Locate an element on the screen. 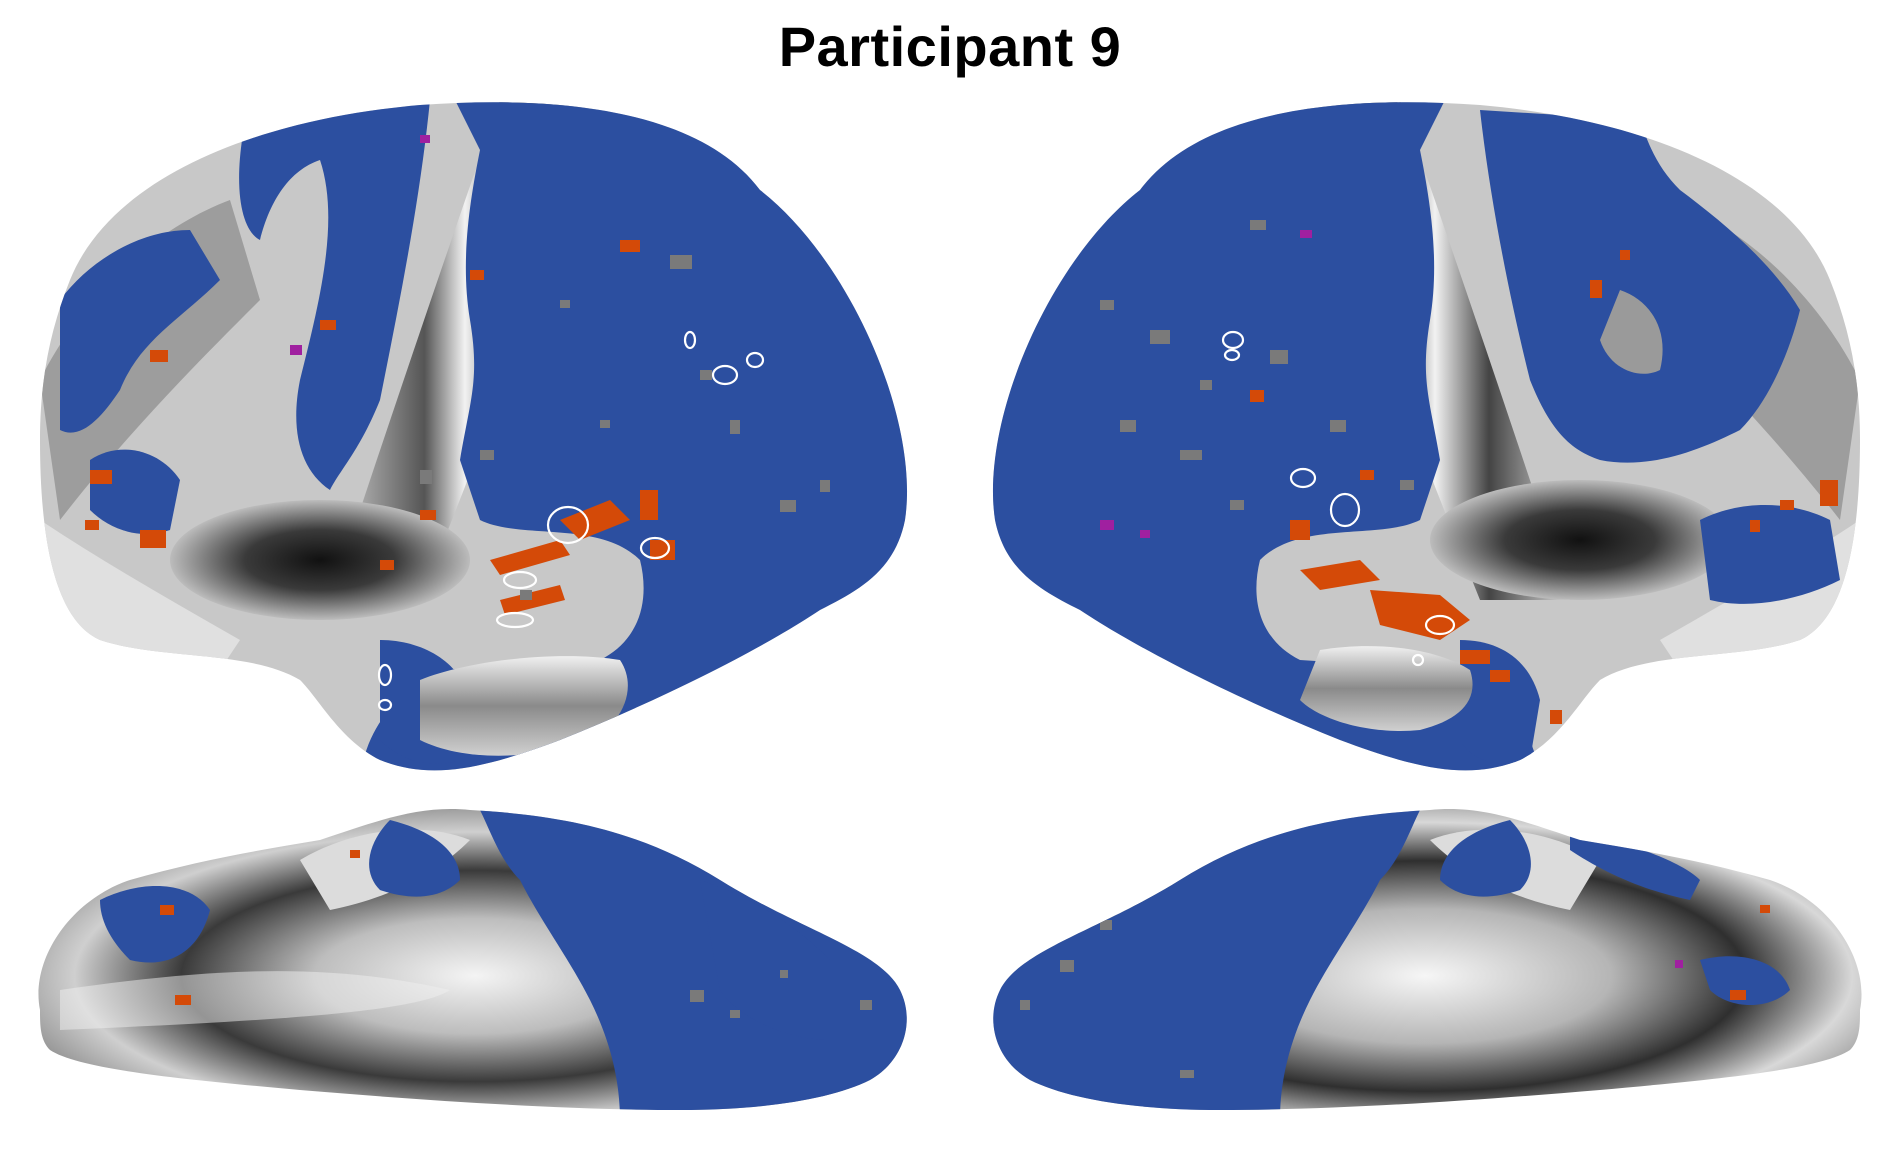 The width and height of the screenshot is (1900, 1170). figure-title: Participant 9 is located at coordinates (950, 46).